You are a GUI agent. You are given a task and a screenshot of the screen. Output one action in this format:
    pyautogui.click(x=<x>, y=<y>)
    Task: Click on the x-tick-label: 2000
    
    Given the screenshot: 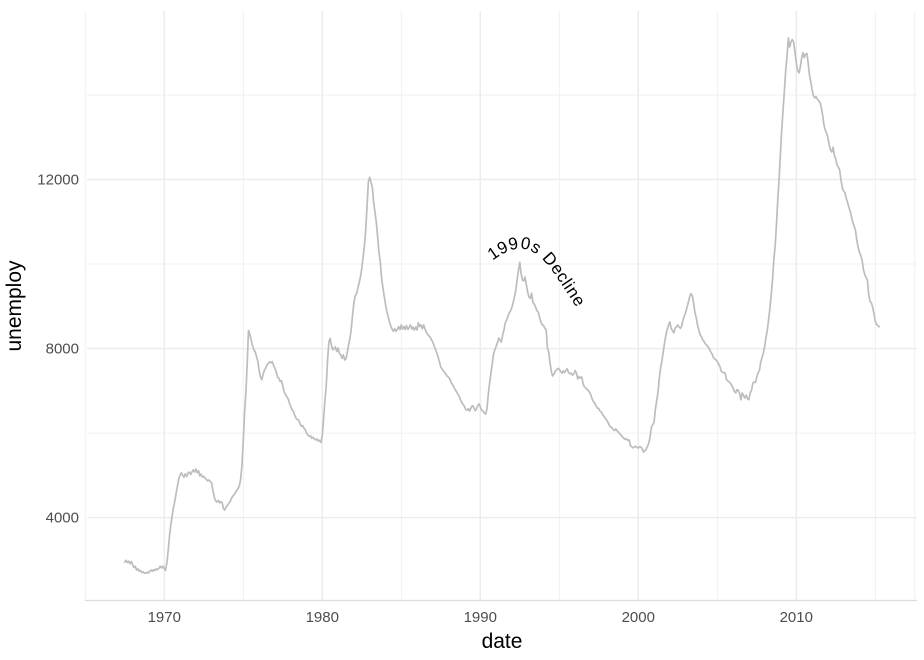 What is the action you would take?
    pyautogui.click(x=638, y=617)
    